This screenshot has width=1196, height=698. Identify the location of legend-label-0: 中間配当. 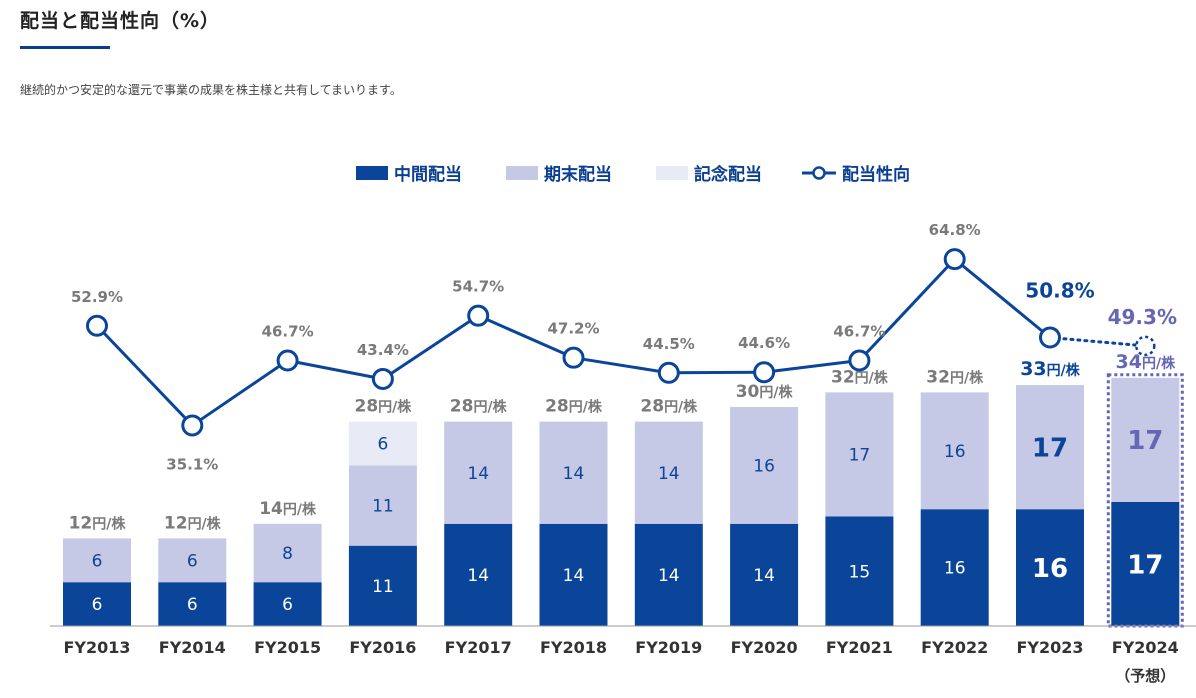
(428, 174).